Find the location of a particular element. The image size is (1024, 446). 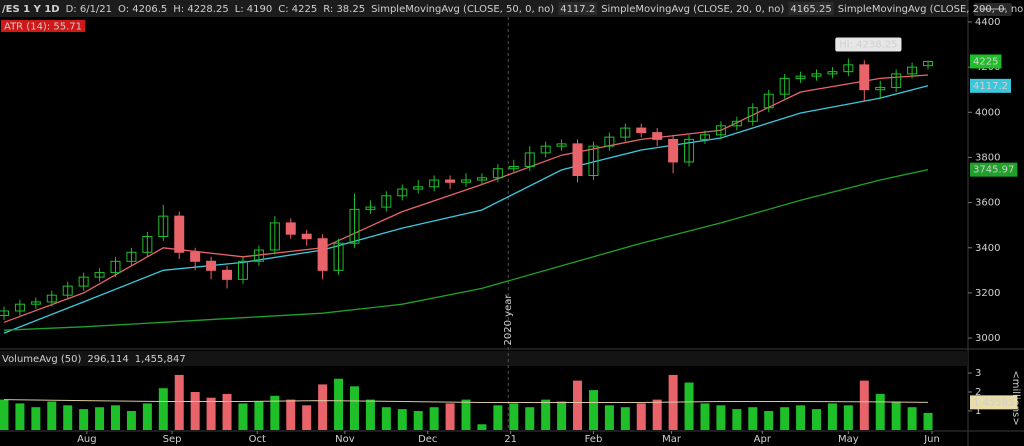

header-bar is located at coordinates (484, 8).